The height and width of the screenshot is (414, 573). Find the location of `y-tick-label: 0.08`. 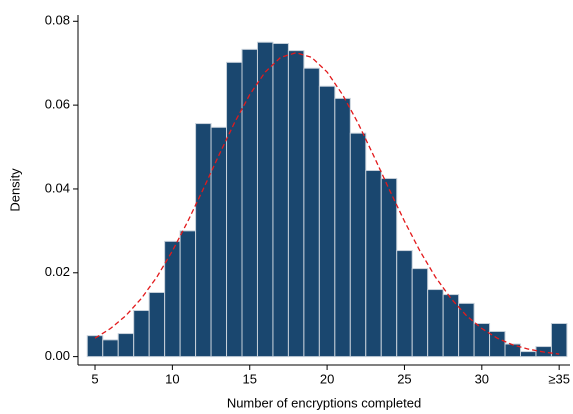

y-tick-label: 0.08 is located at coordinates (57, 20).